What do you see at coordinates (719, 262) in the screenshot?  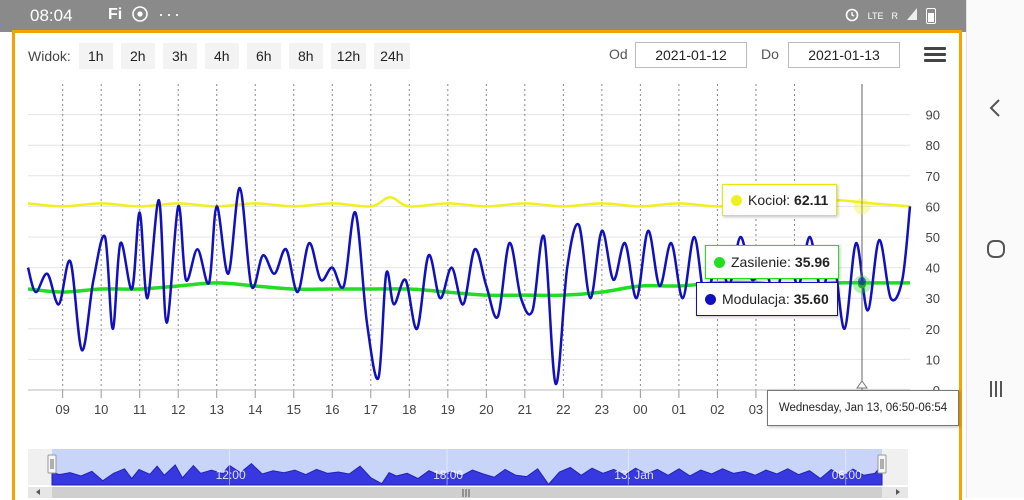 I see `zasilenie-dot` at bounding box center [719, 262].